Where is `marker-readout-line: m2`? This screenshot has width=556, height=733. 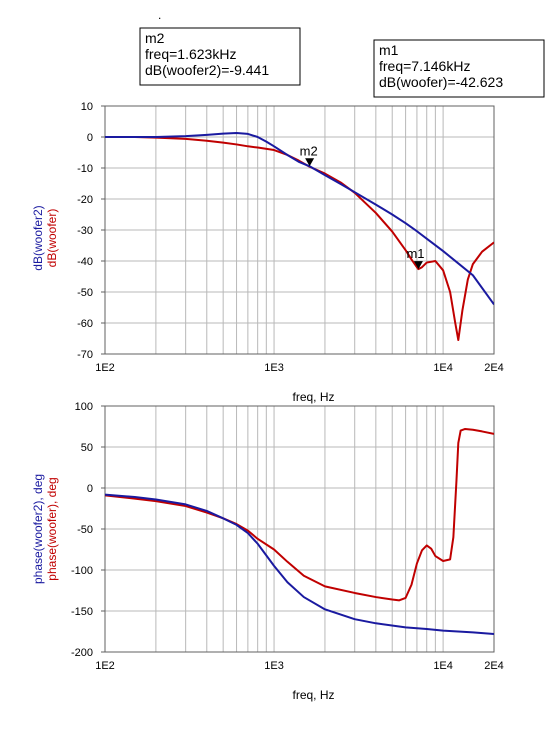 marker-readout-line: m2 is located at coordinates (155, 38).